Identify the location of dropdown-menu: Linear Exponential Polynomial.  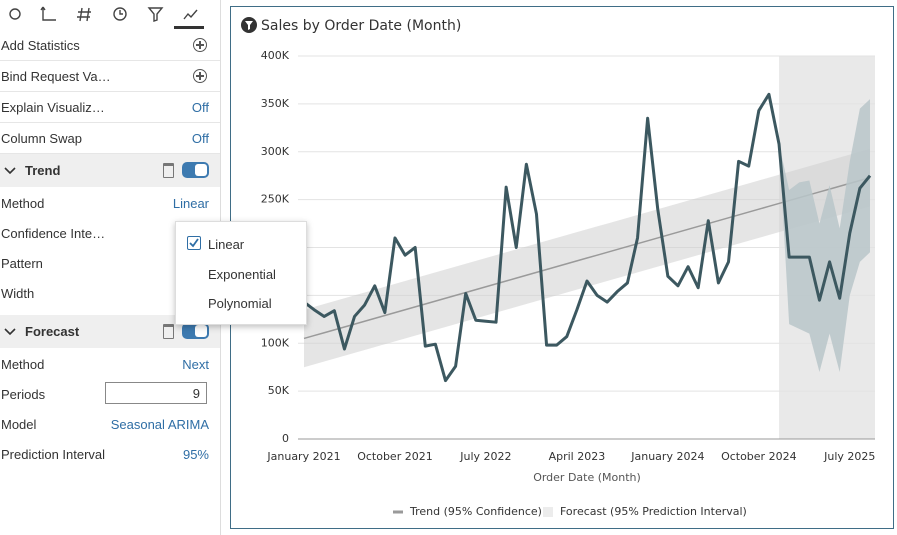
(241, 273).